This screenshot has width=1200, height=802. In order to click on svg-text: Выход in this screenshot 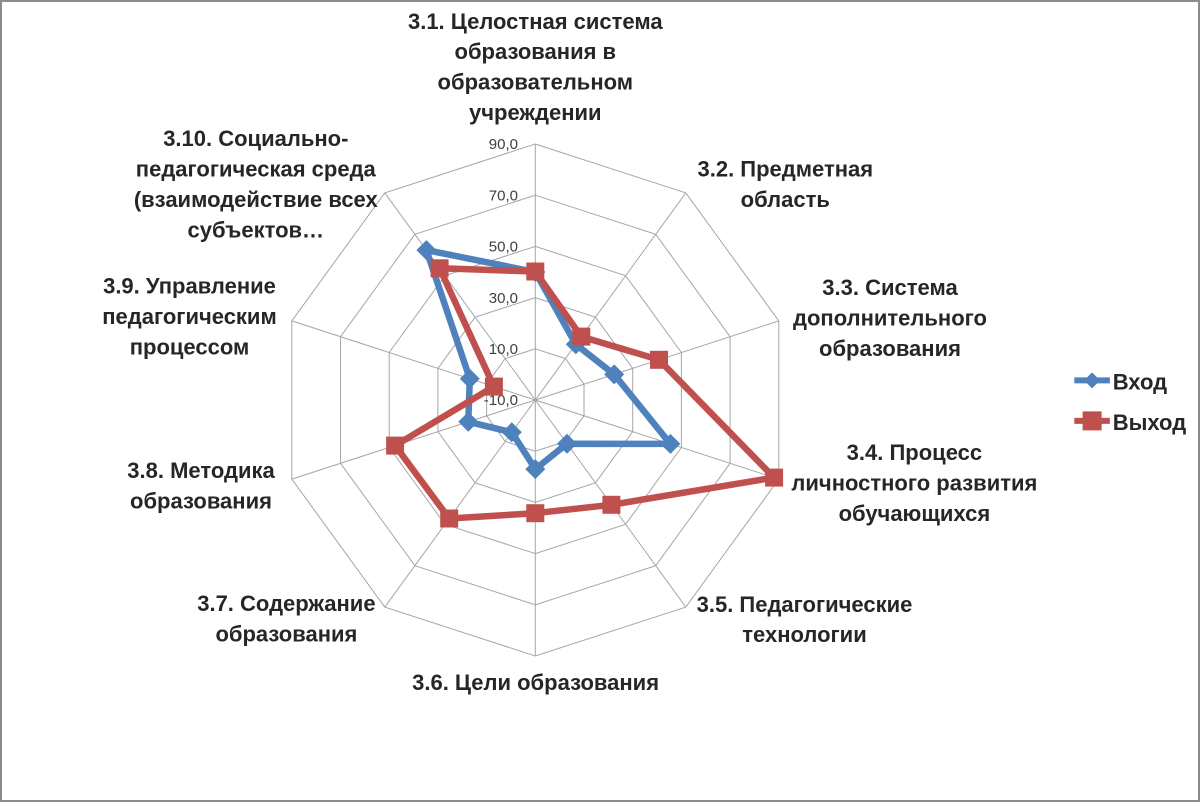, I will do `click(1150, 422)`.